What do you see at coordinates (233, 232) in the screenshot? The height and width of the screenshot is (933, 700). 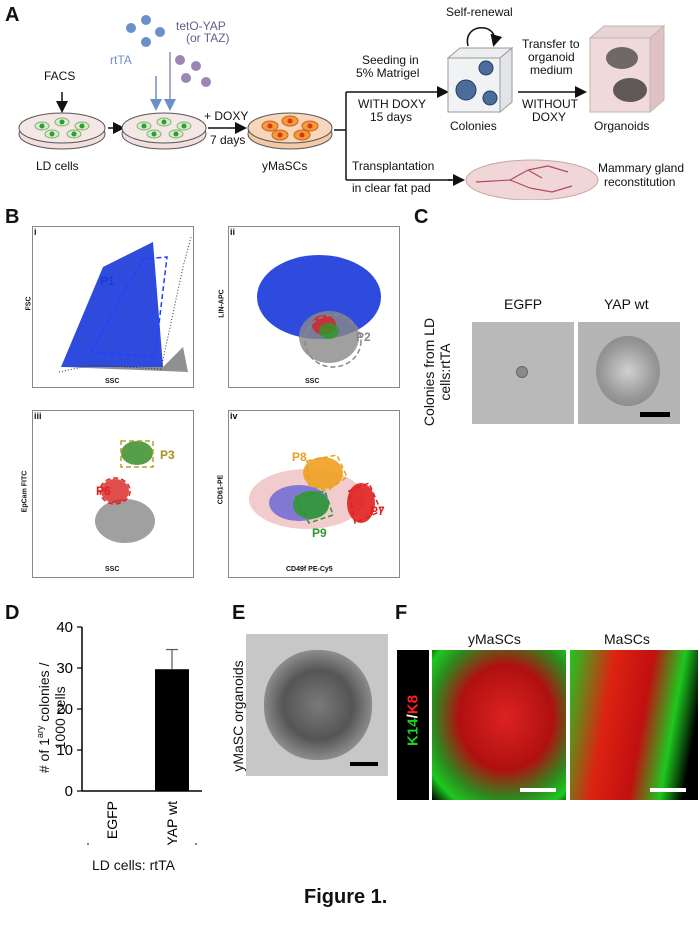 I see `sub-ii: ii` at bounding box center [233, 232].